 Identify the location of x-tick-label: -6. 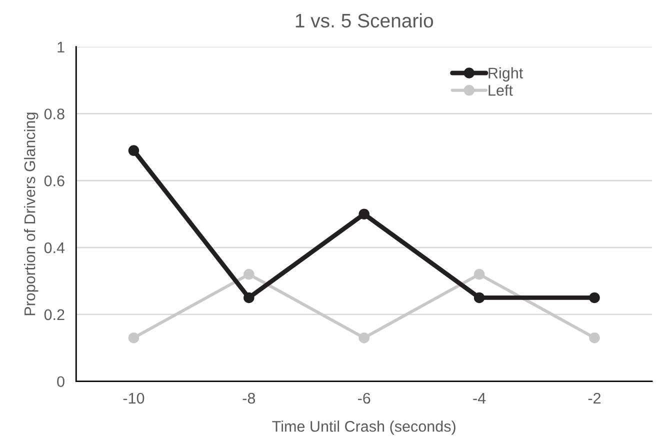
(364, 398).